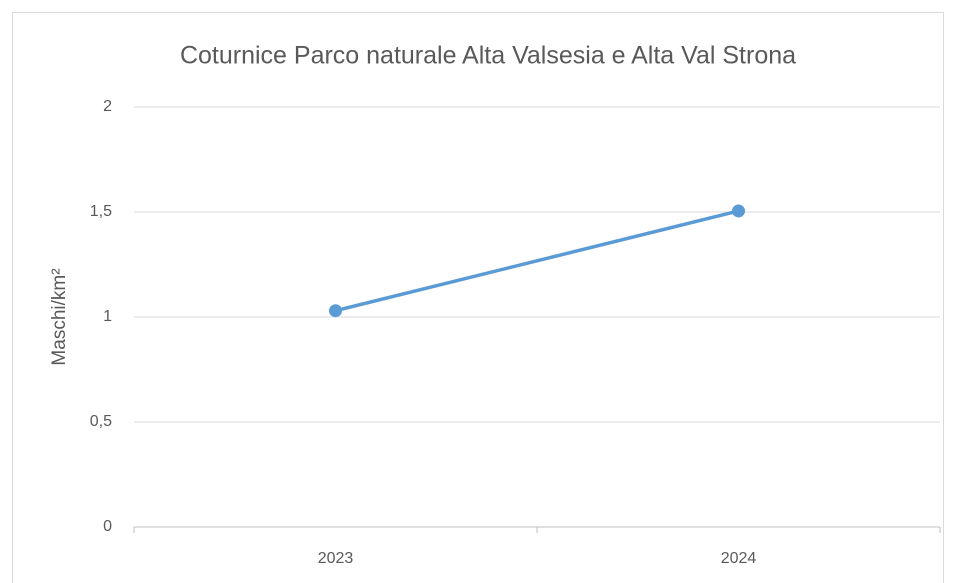 Image resolution: width=956 pixels, height=583 pixels. I want to click on y-tick-label: 1, so click(107, 316).